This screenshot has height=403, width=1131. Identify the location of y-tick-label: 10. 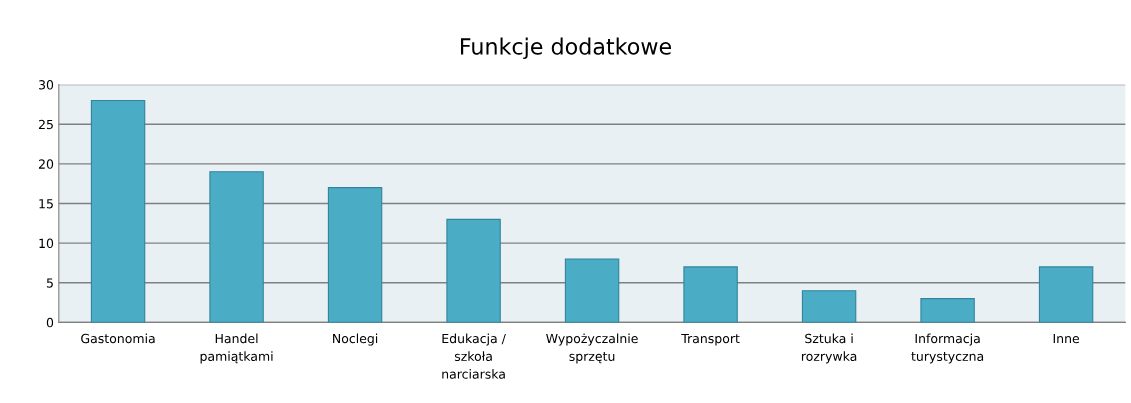
(46, 243).